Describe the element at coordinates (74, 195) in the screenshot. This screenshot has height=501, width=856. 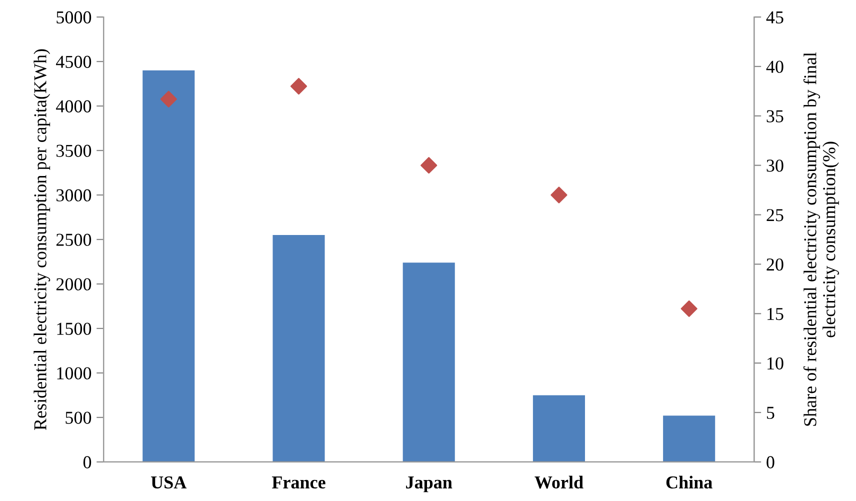
I see `y-tick-label: 3000` at that location.